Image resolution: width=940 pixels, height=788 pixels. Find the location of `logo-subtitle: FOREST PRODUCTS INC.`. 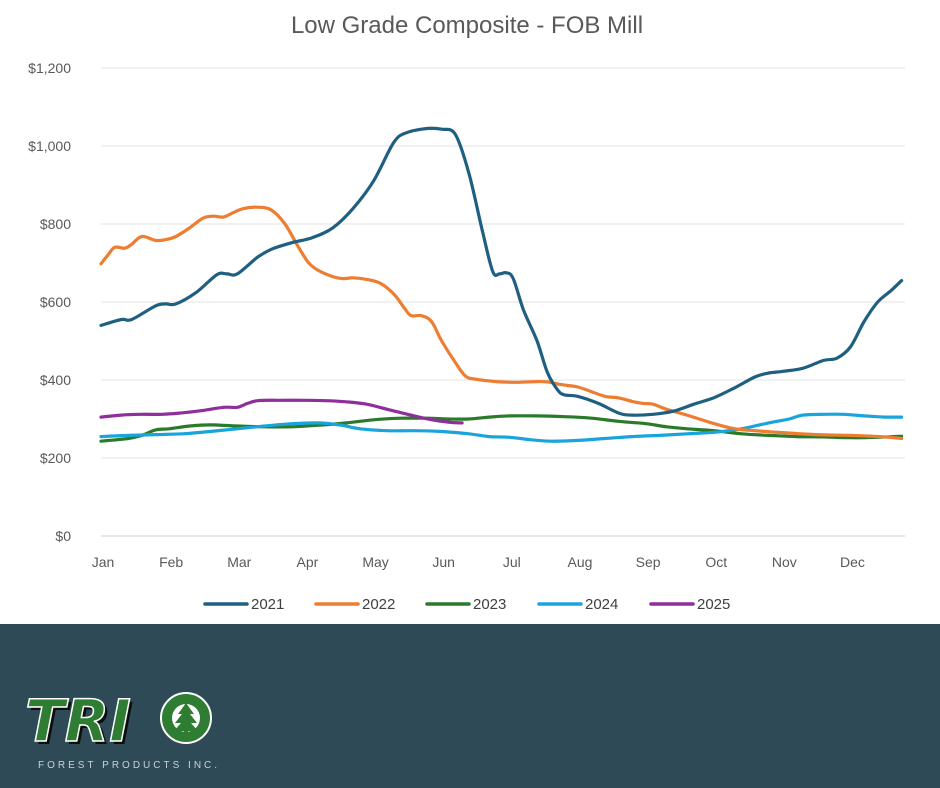

logo-subtitle: FOREST PRODUCTS INC. is located at coordinates (129, 765).